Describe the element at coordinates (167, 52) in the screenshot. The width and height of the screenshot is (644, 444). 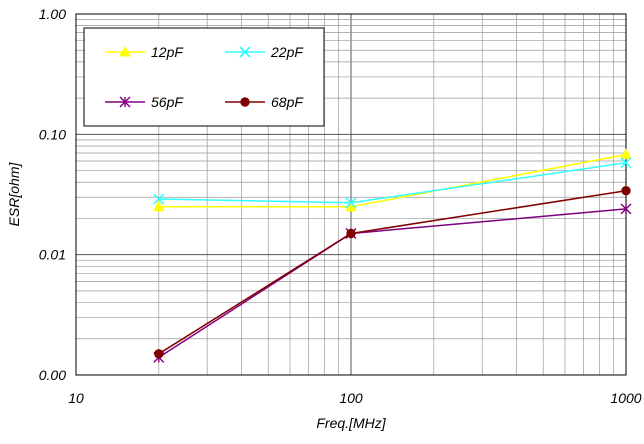
I see `legend-label: 12pF` at that location.